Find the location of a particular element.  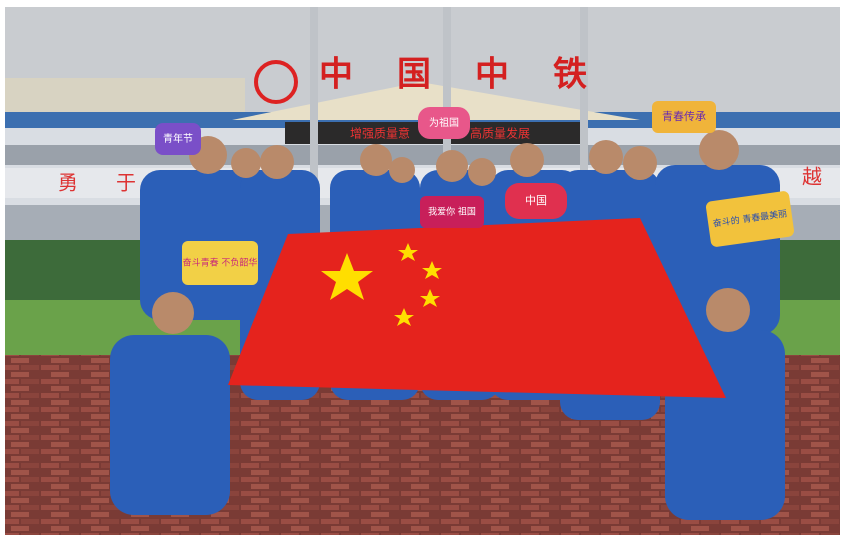

sign-text: 青年节 is located at coordinates (178, 138).